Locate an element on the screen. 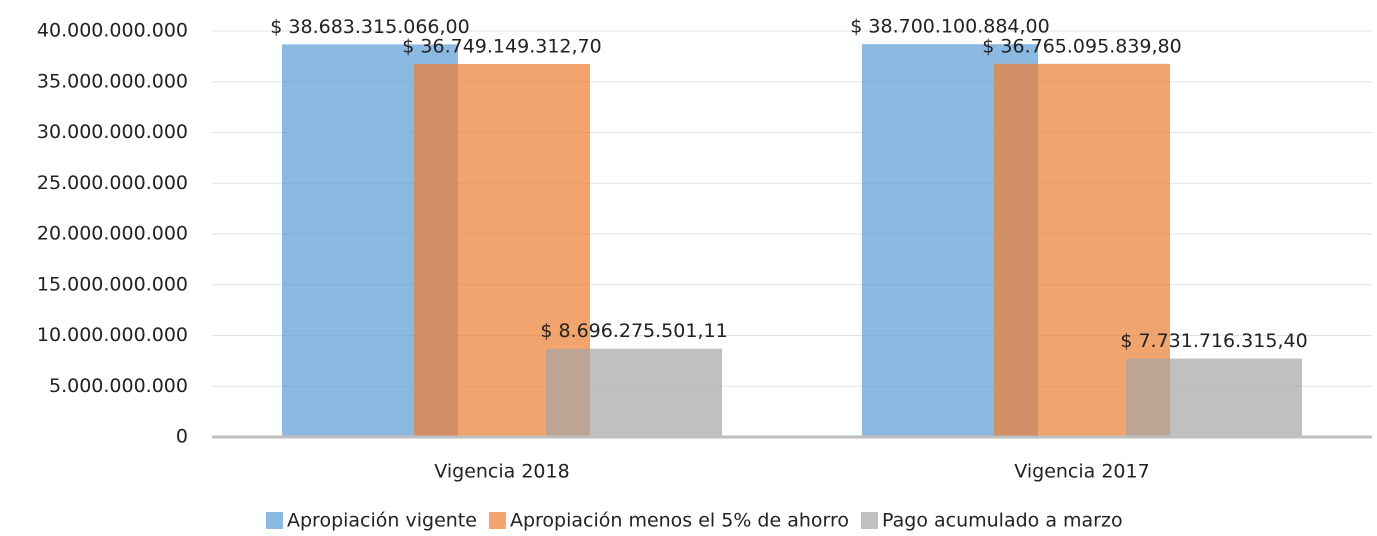 This screenshot has width=1377, height=536. y-tick-label: 25.000.000.000 is located at coordinates (112, 183).